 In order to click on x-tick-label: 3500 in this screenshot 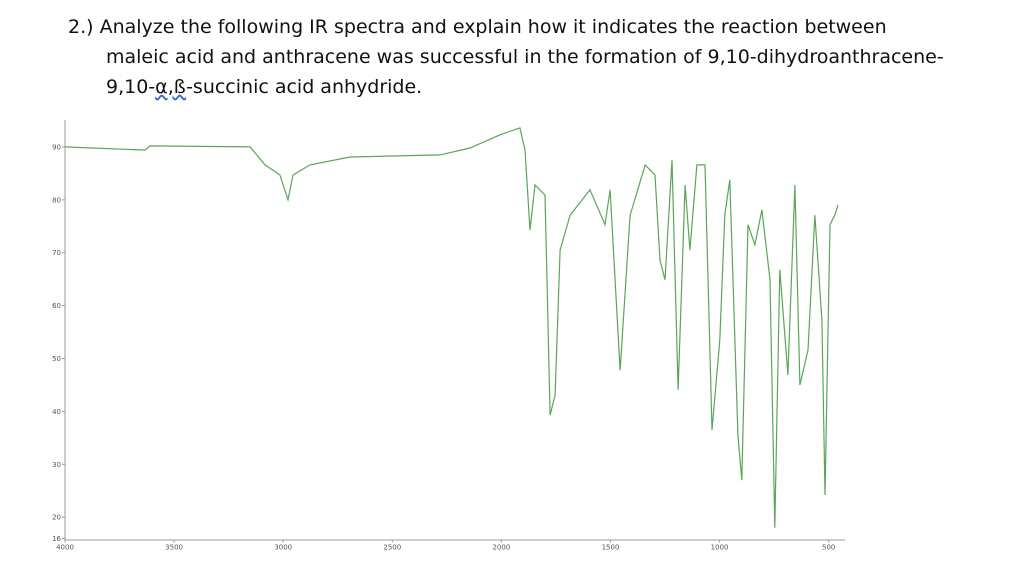, I will do `click(174, 547)`.